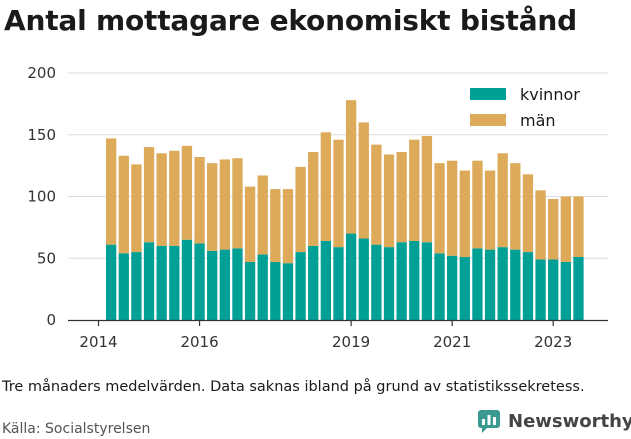 The image size is (631, 439). What do you see at coordinates (569, 421) in the screenshot?
I see `brand-name: Newsworthy` at bounding box center [569, 421].